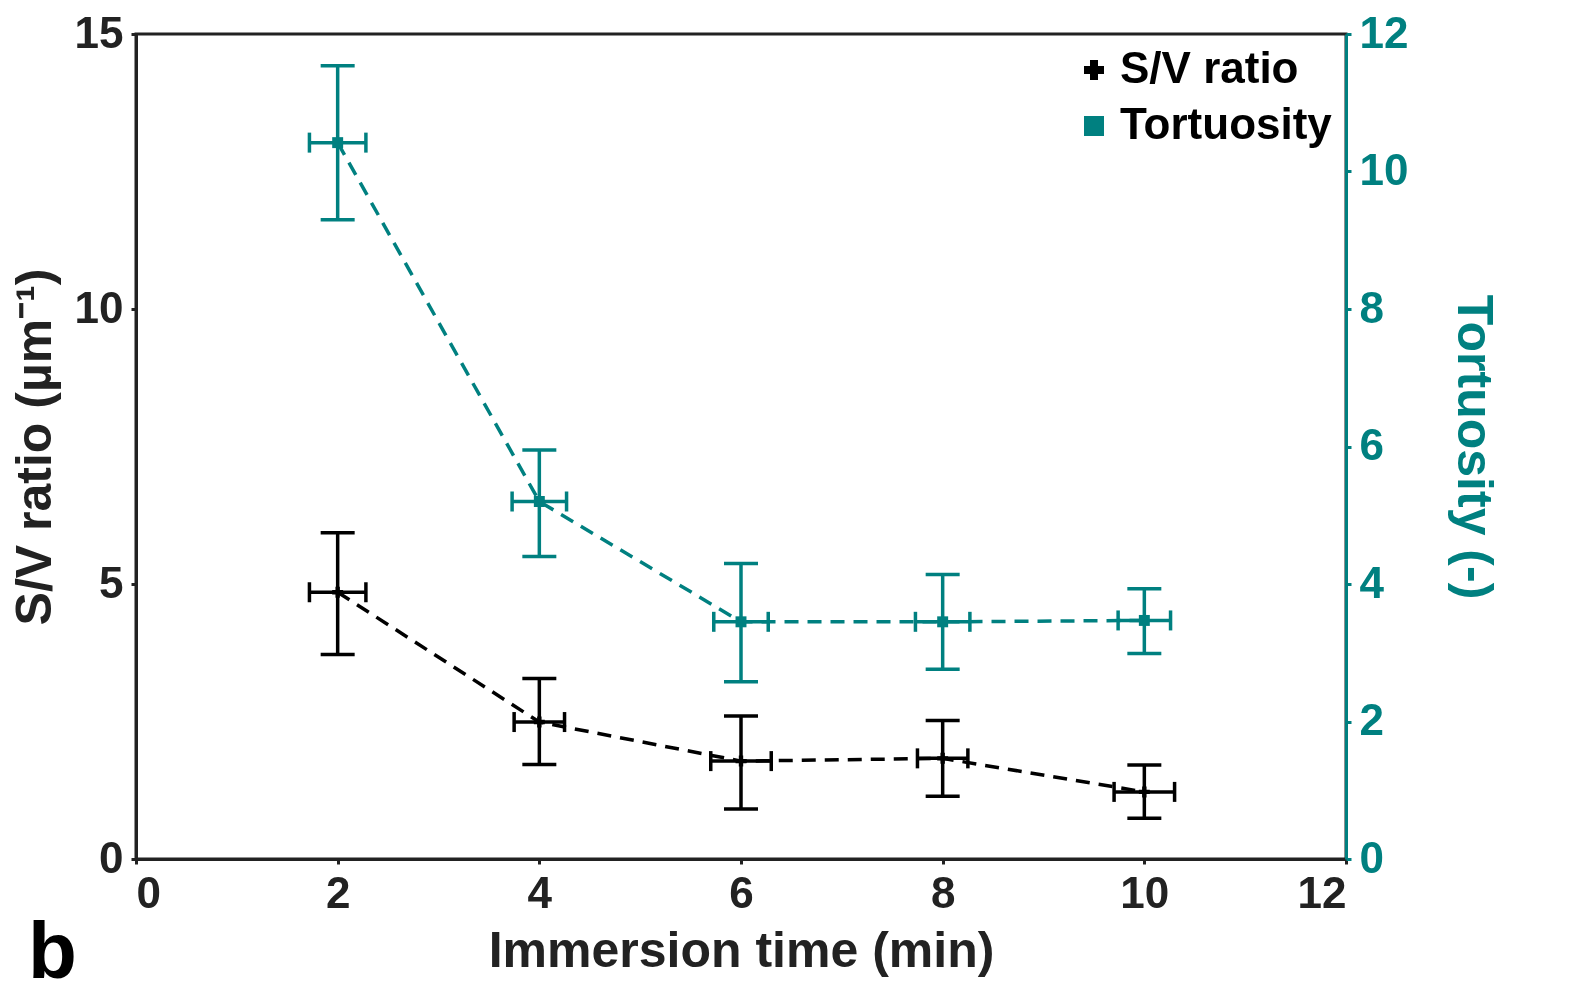 Image resolution: width=1571 pixels, height=1000 pixels. I want to click on y2-tick-label: 8, so click(1371, 307).